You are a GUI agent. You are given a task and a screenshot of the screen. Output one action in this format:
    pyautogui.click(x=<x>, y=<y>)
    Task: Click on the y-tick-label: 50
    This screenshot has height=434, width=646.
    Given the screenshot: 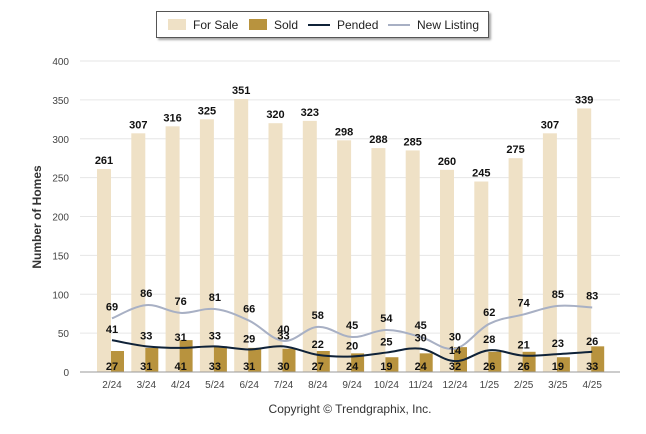 What is the action you would take?
    pyautogui.click(x=64, y=334)
    